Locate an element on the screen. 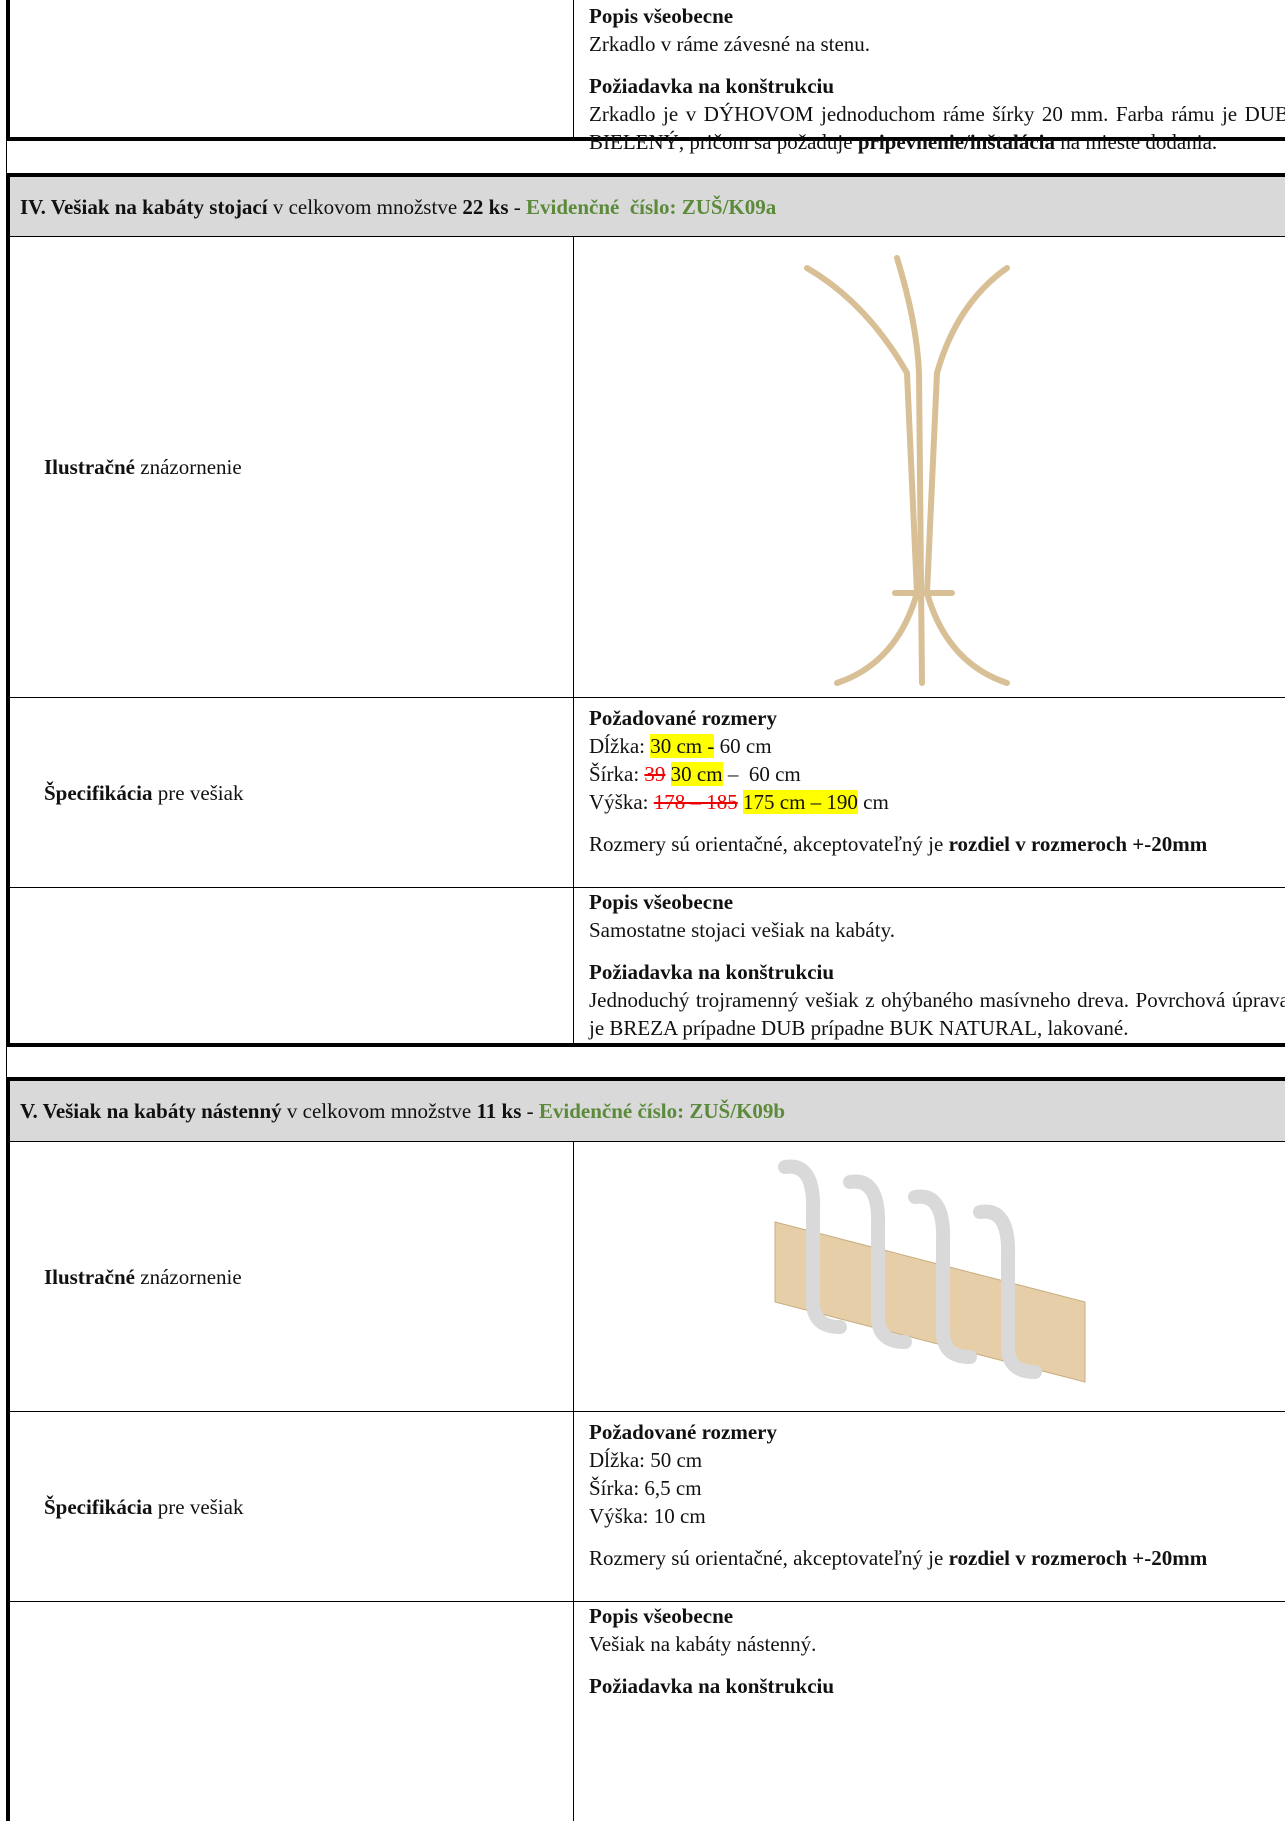  text: Výška: is located at coordinates (619, 802).